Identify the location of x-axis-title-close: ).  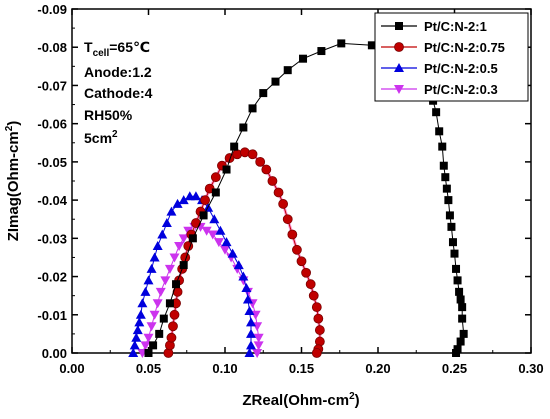
(357, 400).